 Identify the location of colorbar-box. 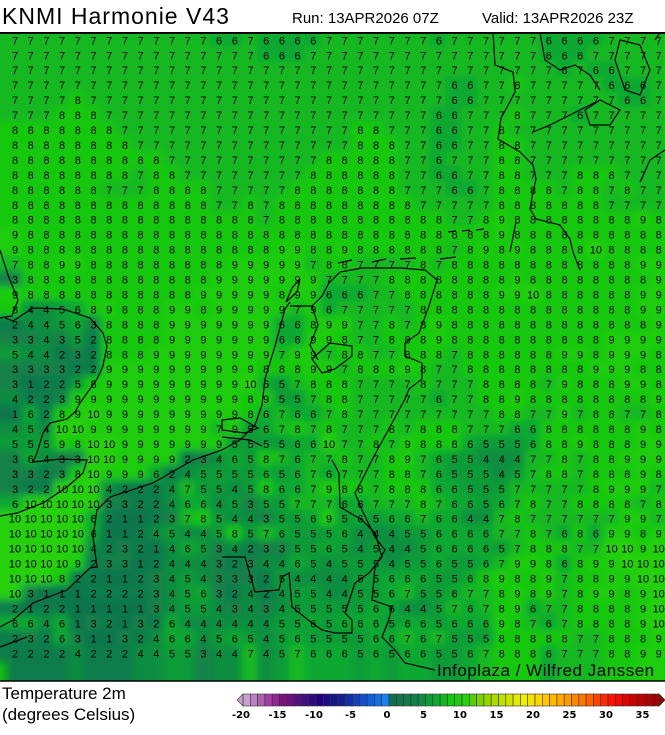
(516, 700).